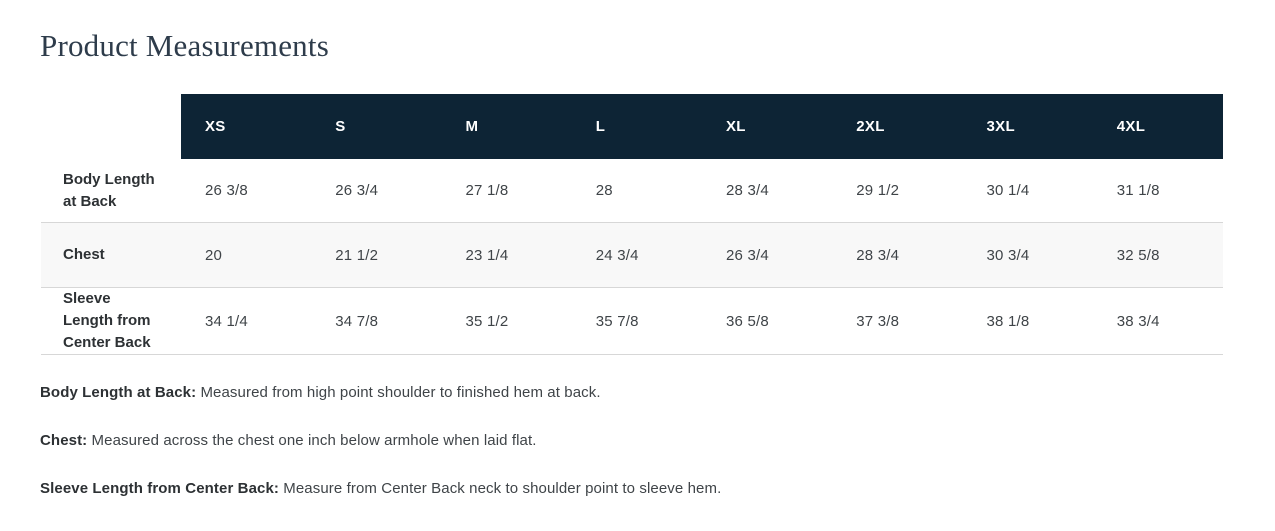  What do you see at coordinates (159, 488) in the screenshot?
I see `note-term: Sleeve Length from Center Back:` at bounding box center [159, 488].